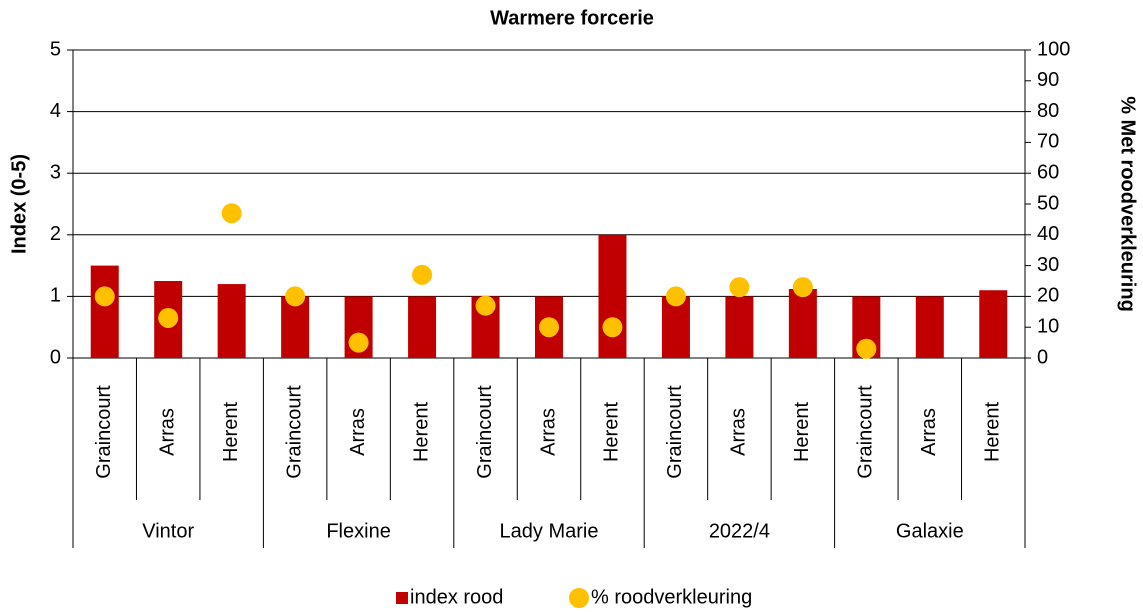 Image resolution: width=1143 pixels, height=612 pixels. Describe the element at coordinates (1053, 49) in the screenshot. I see `y2-tick-label: 100` at that location.